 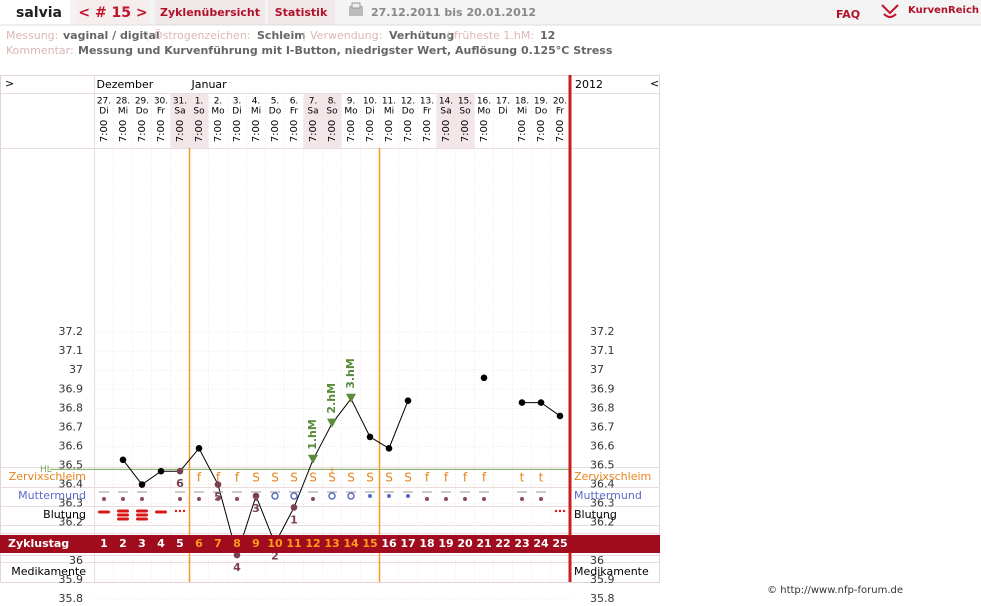 What do you see at coordinates (356, 5) in the screenshot?
I see `print-icon-paper` at bounding box center [356, 5].